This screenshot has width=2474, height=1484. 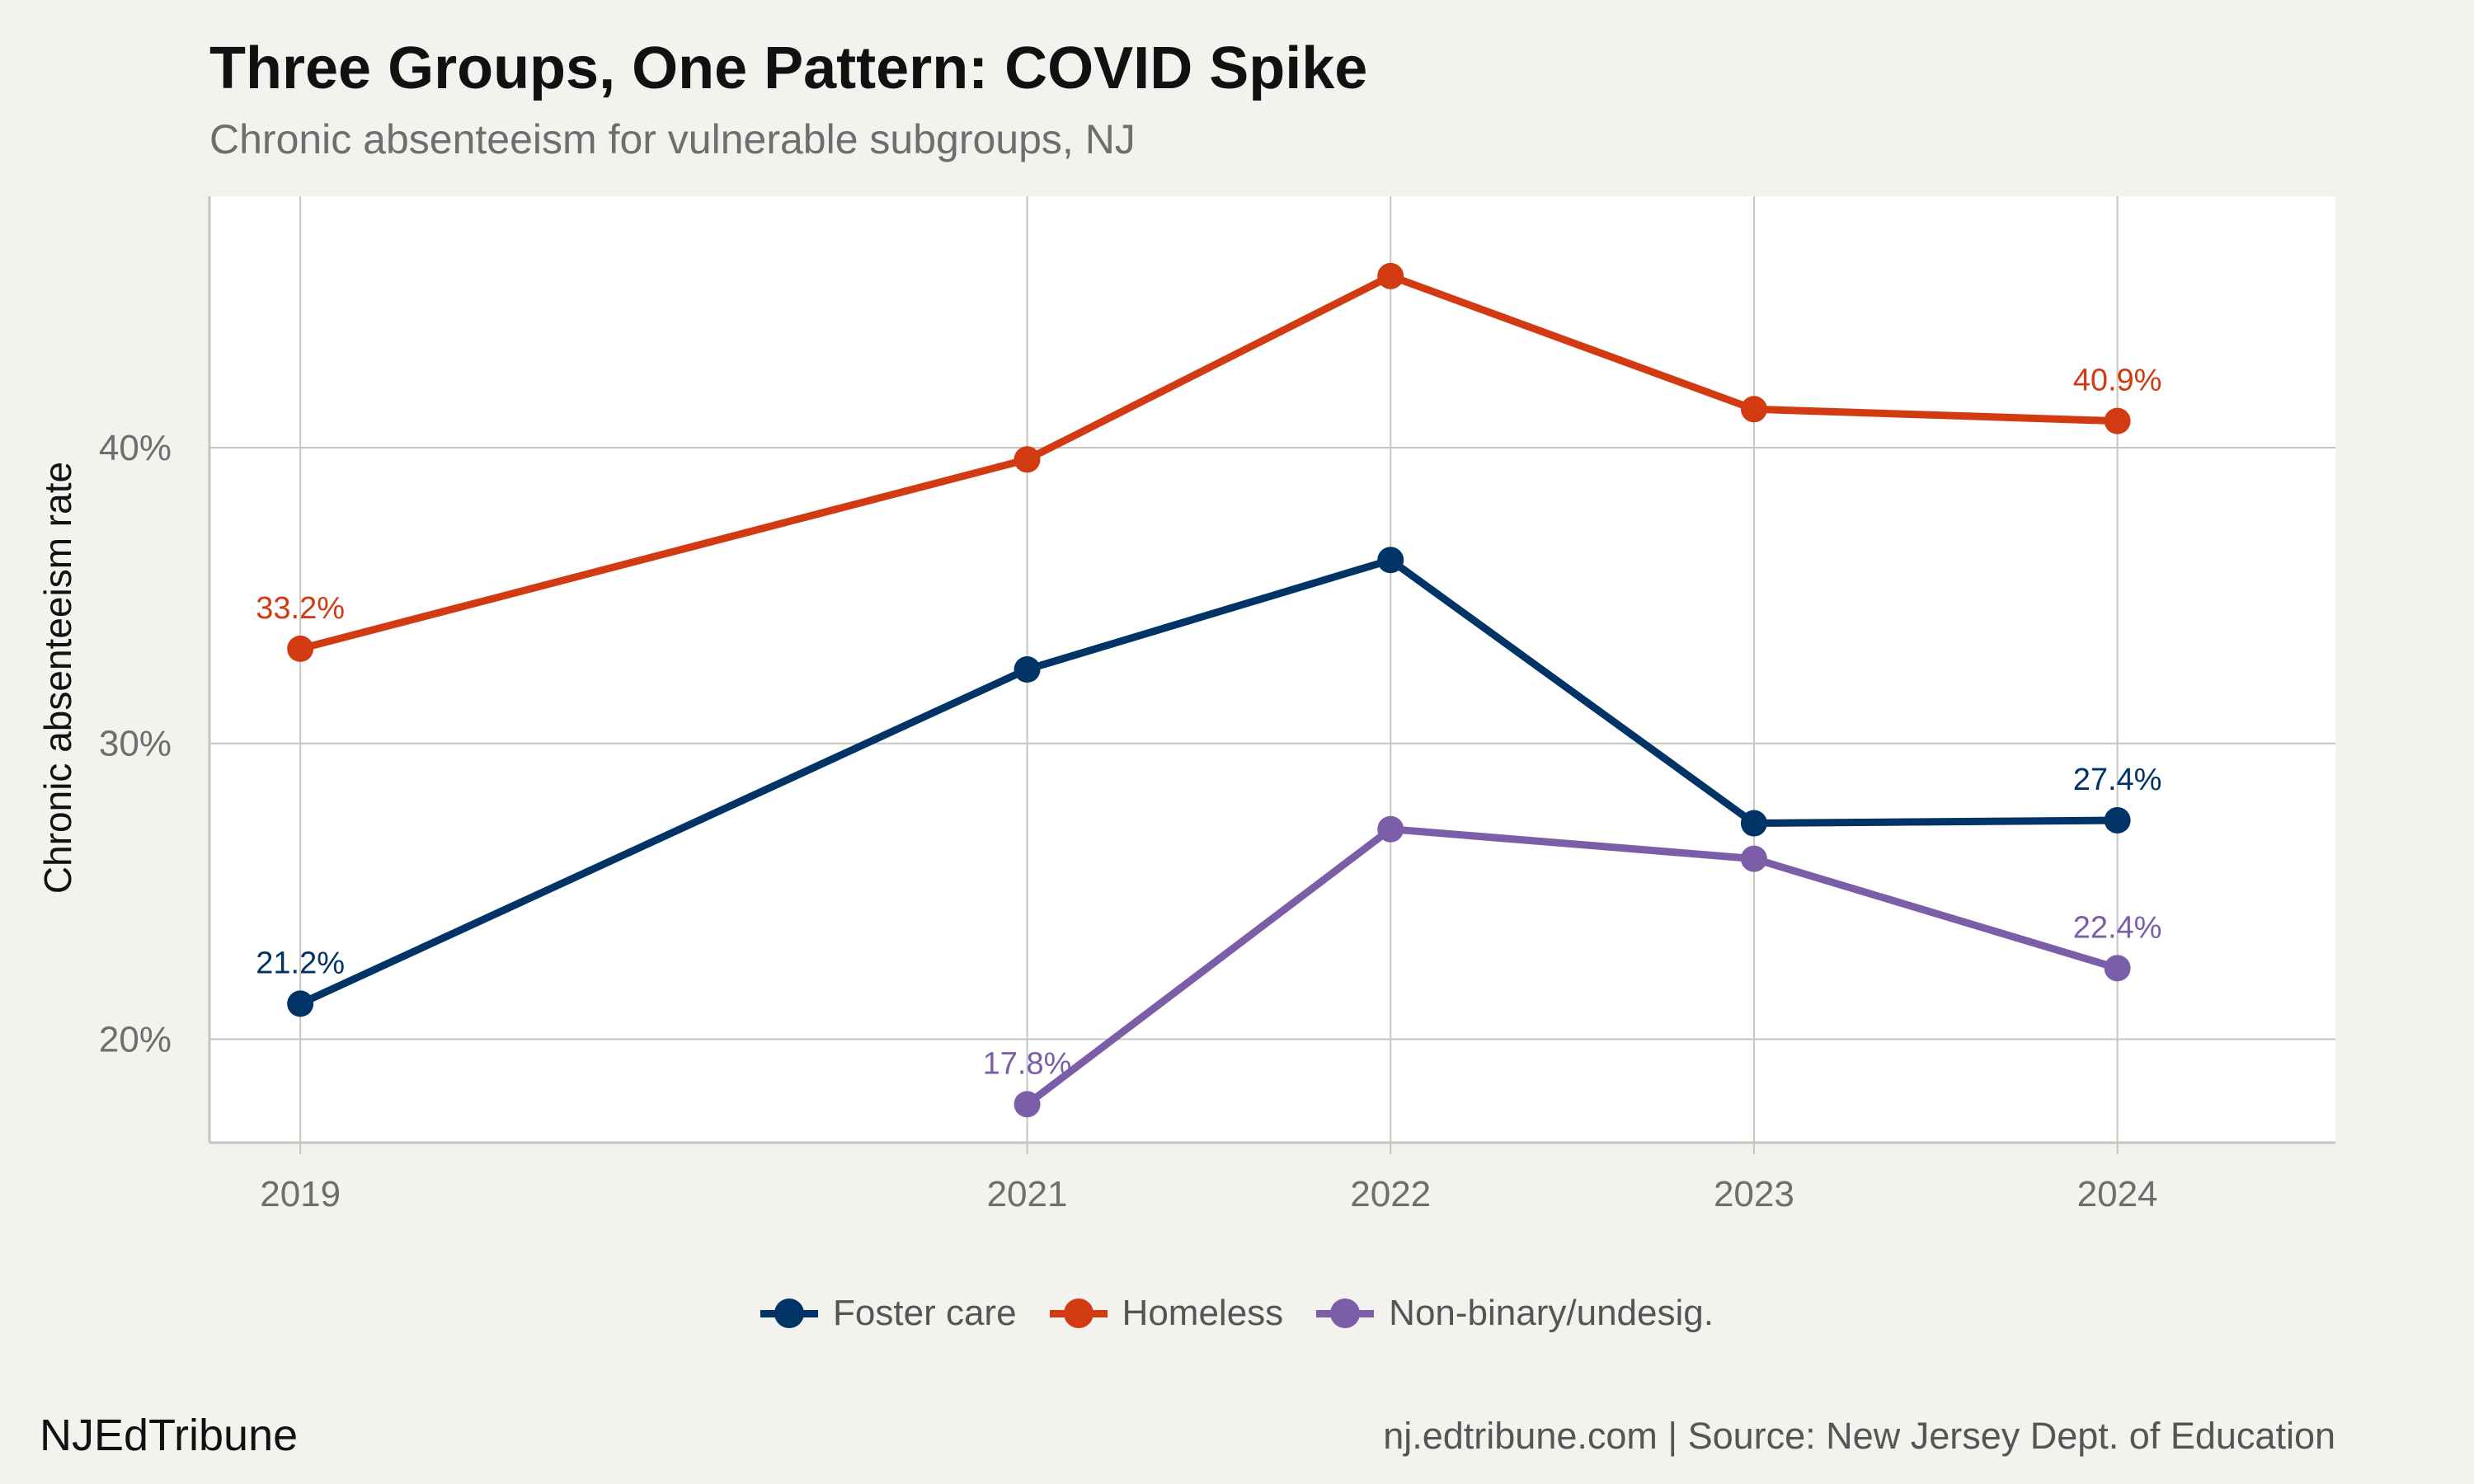 I want to click on y-tick-label: 30%, so click(x=135, y=744).